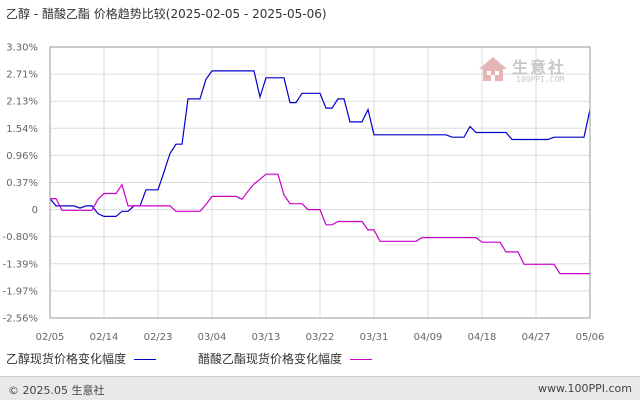 The image size is (640, 400). I want to click on y-tick-label: -1.97%, so click(20, 291).